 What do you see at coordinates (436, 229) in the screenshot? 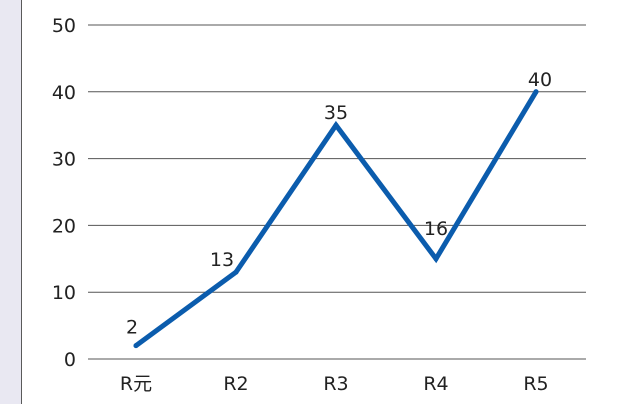
I see `data-label: 16` at bounding box center [436, 229].